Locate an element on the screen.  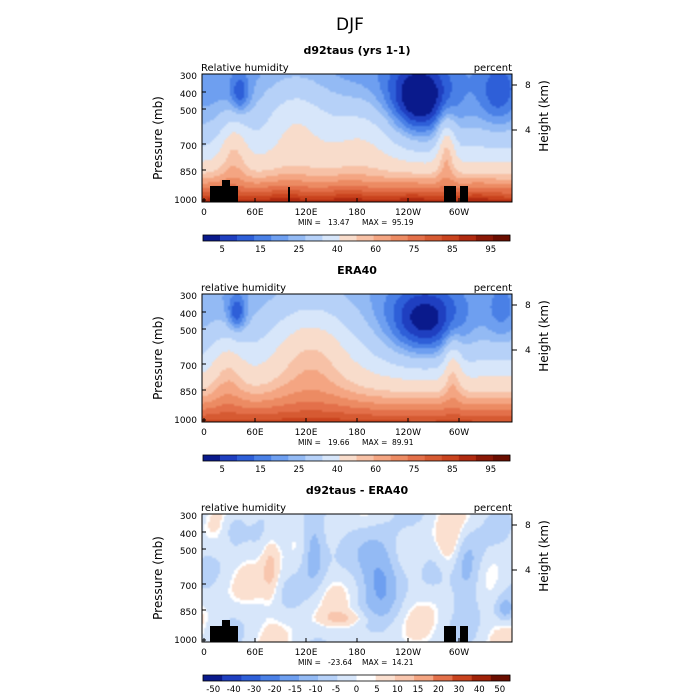
colorbar-label: 75 is located at coordinates (414, 250).